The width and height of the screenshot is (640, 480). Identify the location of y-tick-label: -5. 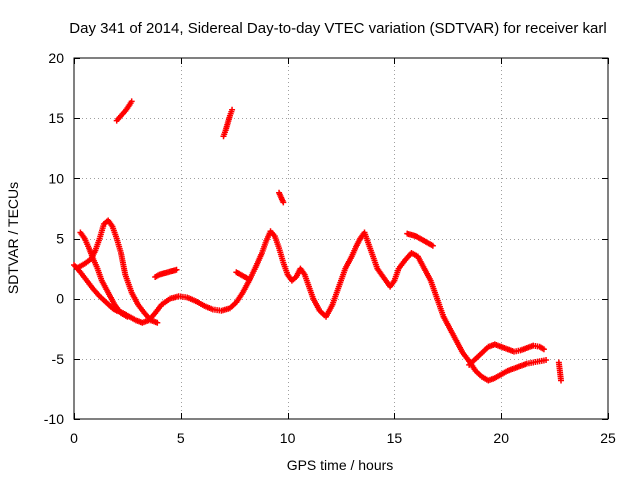
(58, 359).